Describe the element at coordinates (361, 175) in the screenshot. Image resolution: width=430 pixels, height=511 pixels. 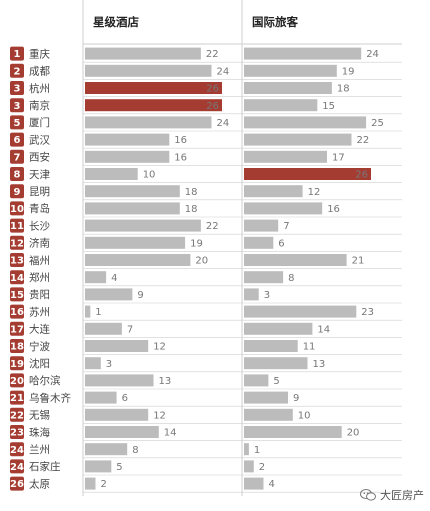
I see `value-label: 26` at that location.